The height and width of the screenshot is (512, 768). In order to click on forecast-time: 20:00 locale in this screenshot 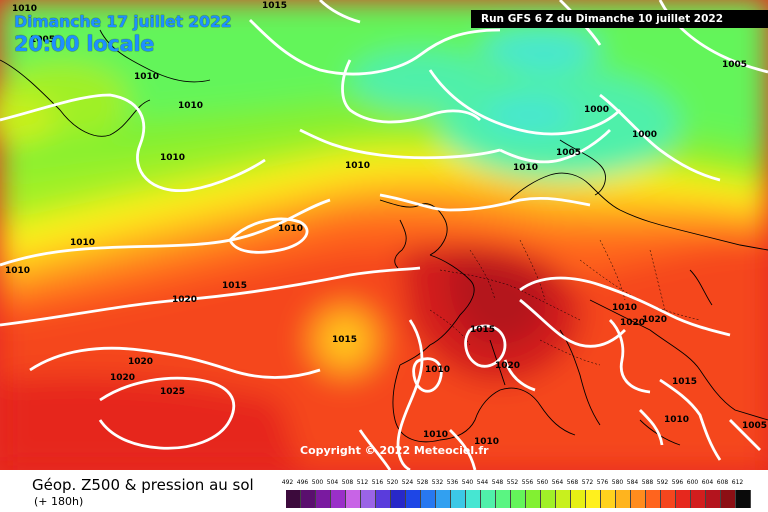, I will do `click(84, 44)`.